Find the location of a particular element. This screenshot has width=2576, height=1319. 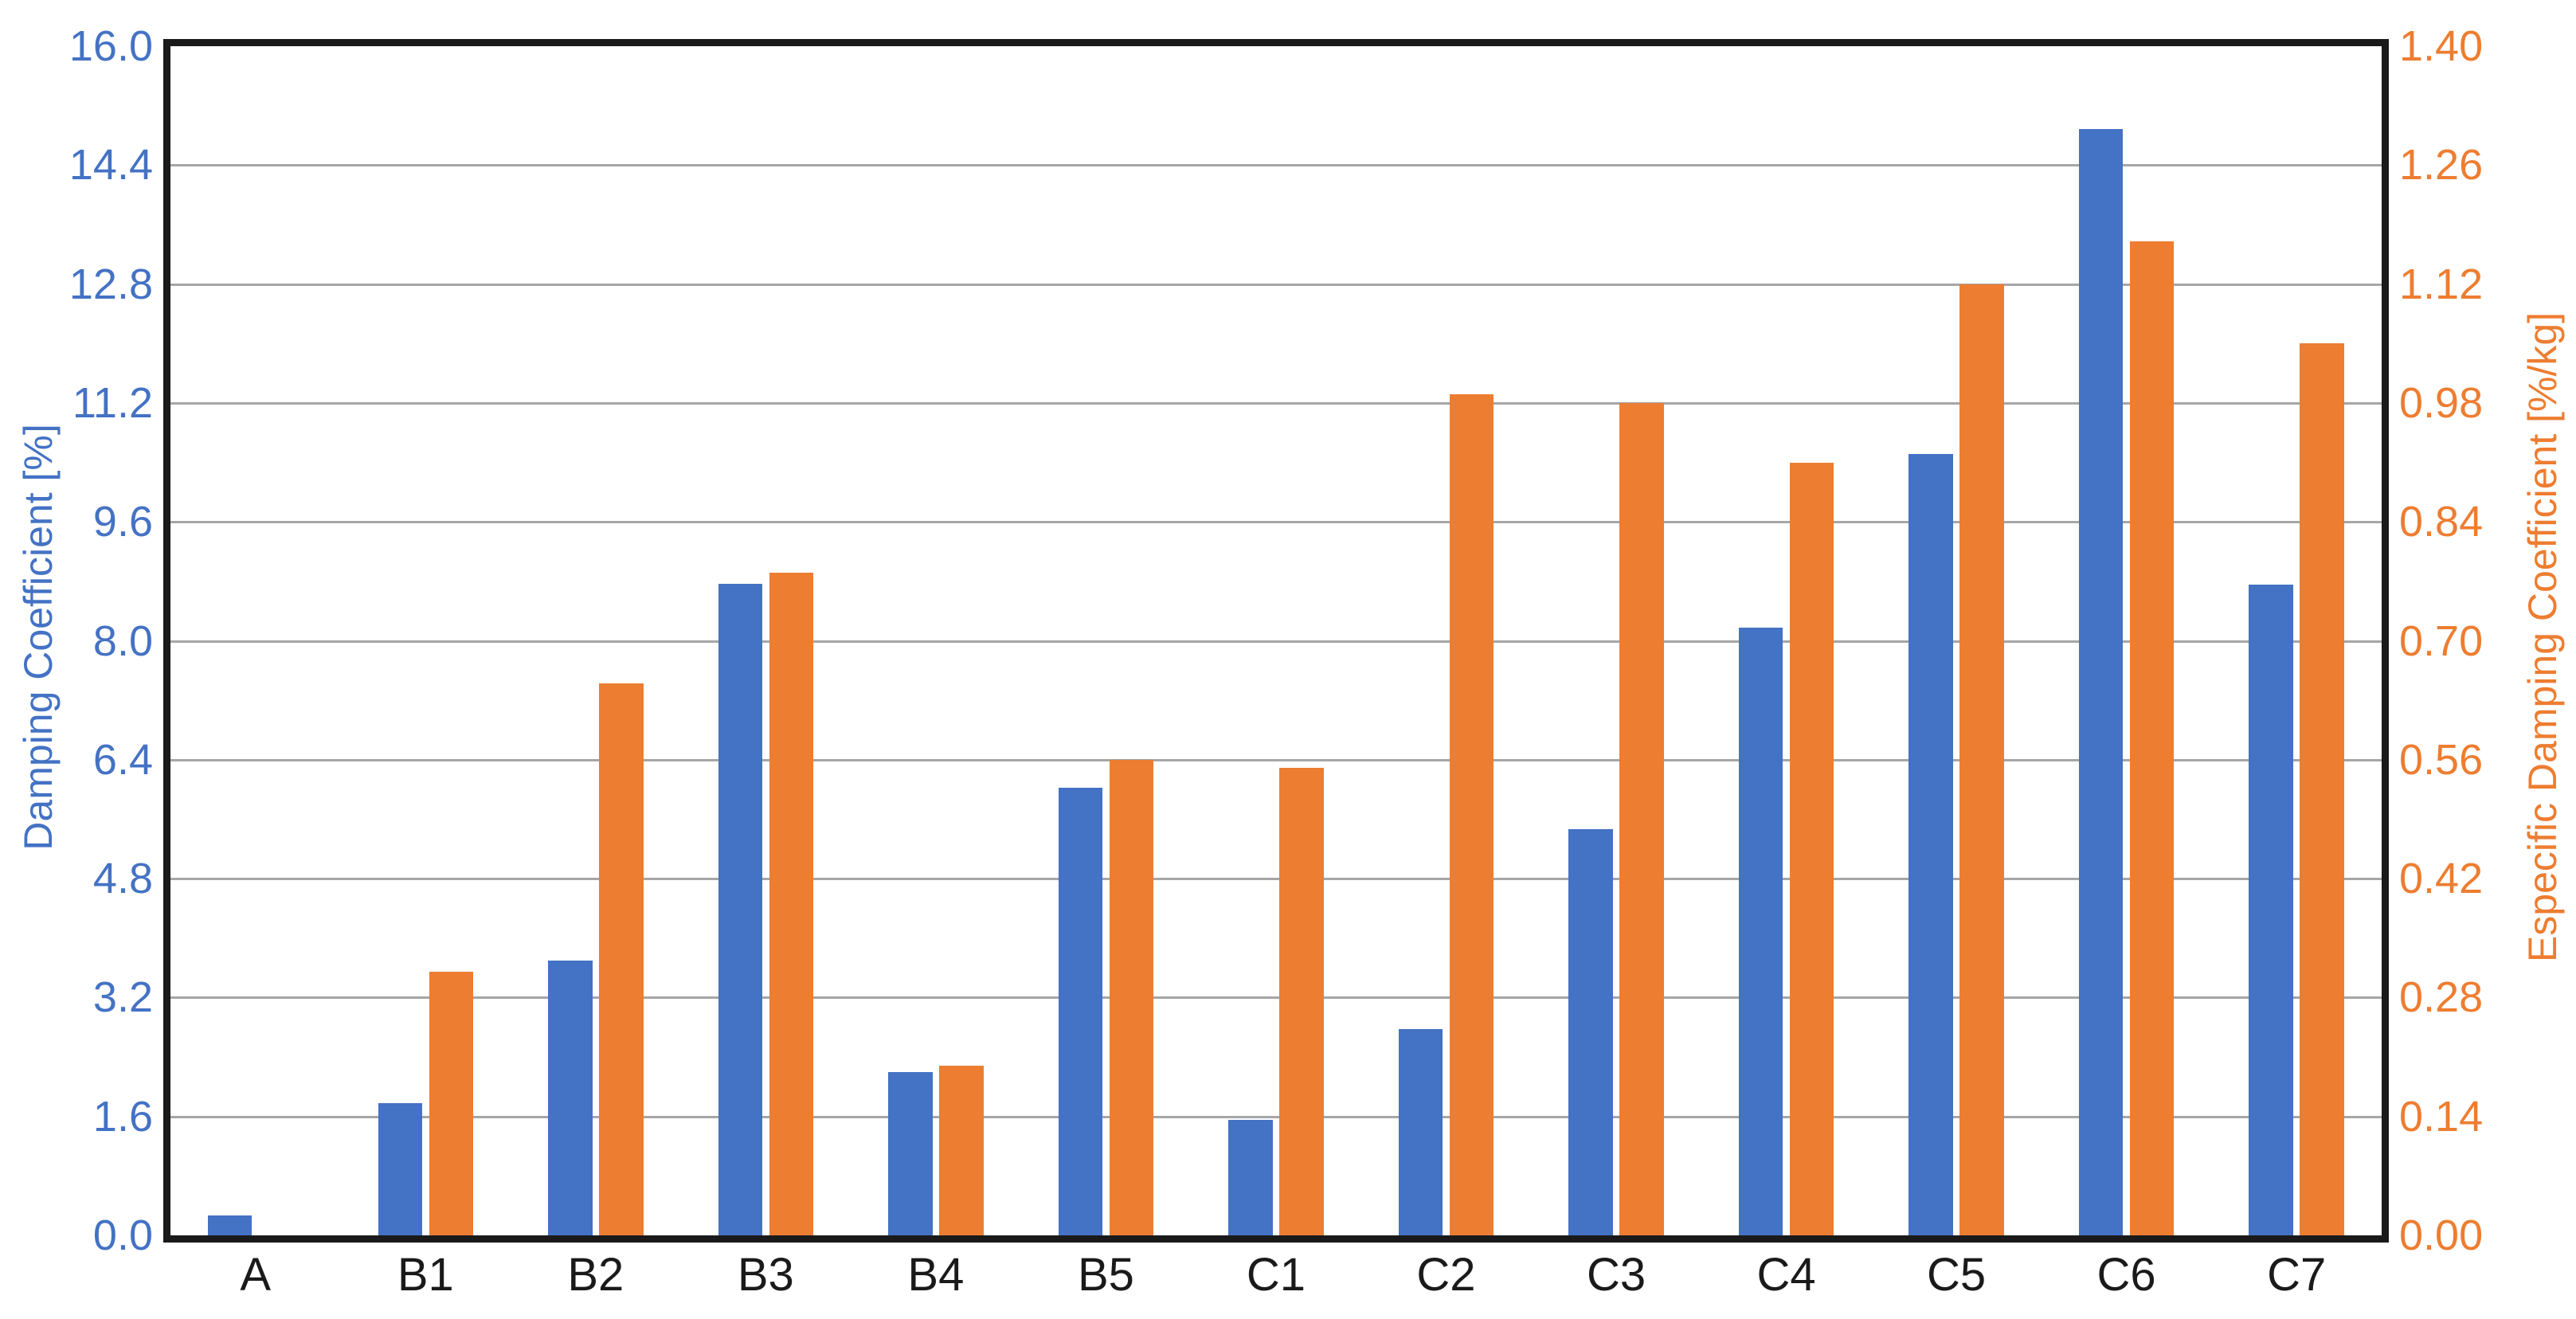

bar-damping-C5 is located at coordinates (1931, 844).